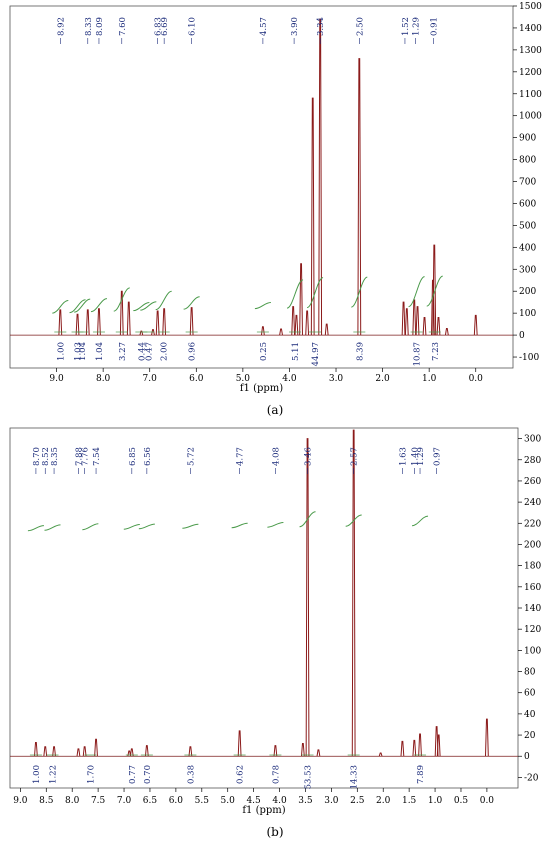 The width and height of the screenshot is (550, 845). I want to click on y-tick-label: 600, so click(527, 204).